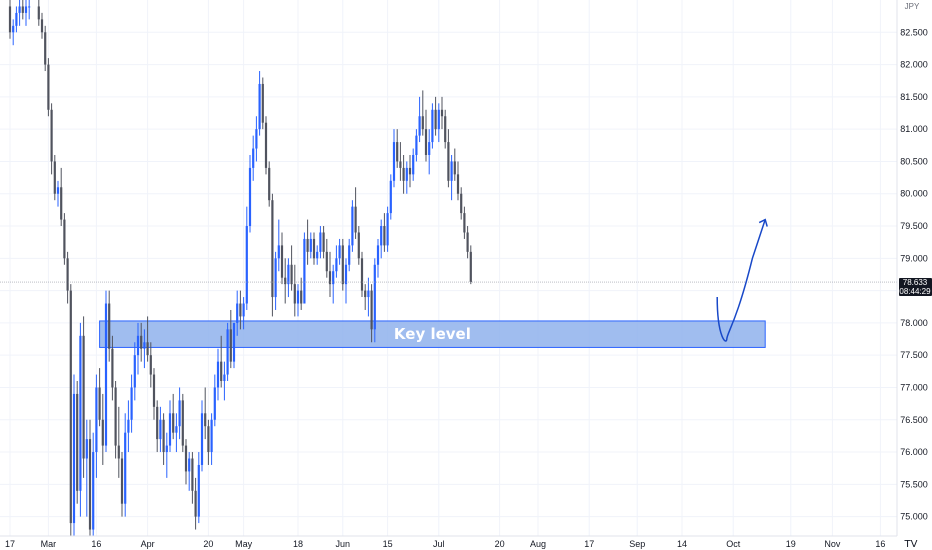 The image size is (932, 550). Describe the element at coordinates (912, 6) in the screenshot. I see `currency-label: JPY` at that location.